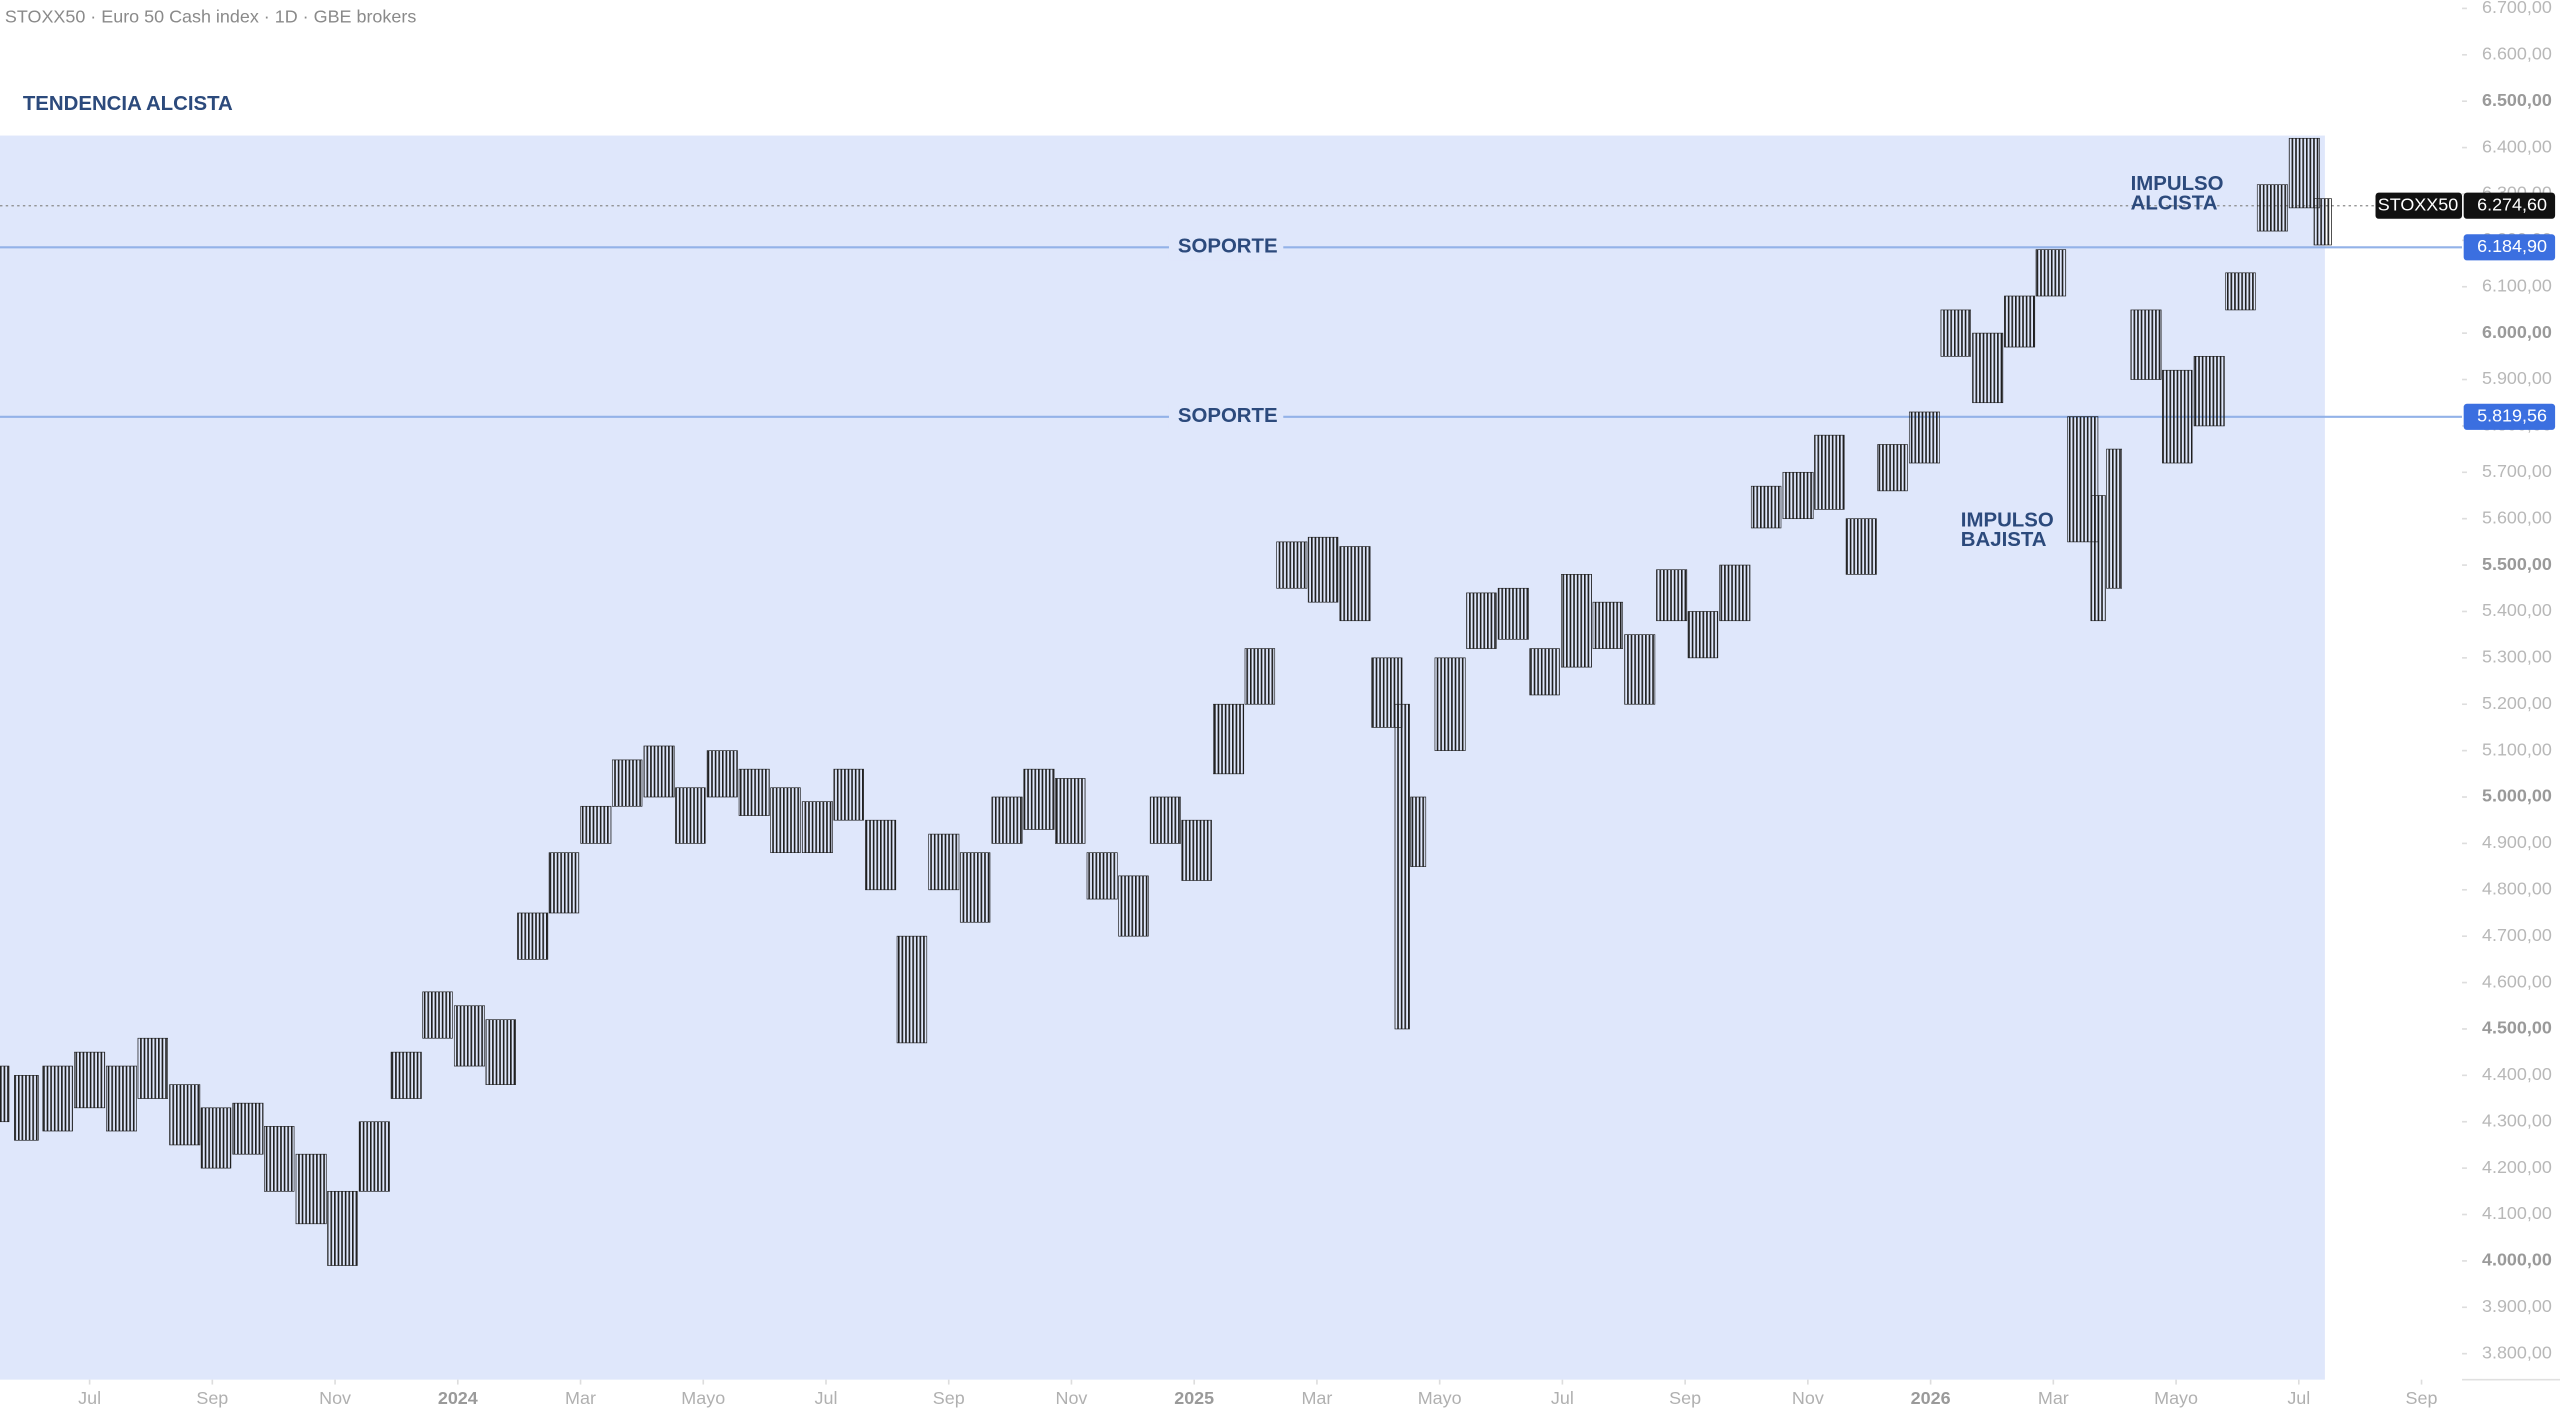  Describe the element at coordinates (2517, 1306) in the screenshot. I see `y-tick-label: 3.900,00` at that location.